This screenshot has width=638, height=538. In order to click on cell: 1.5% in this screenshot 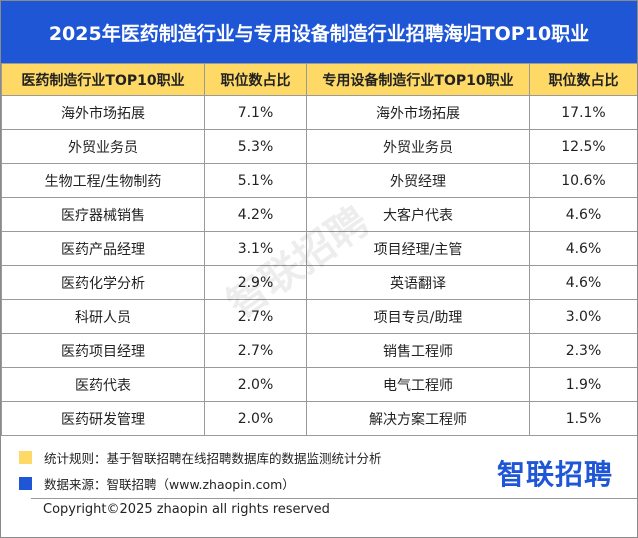, I will do `click(583, 418)`.